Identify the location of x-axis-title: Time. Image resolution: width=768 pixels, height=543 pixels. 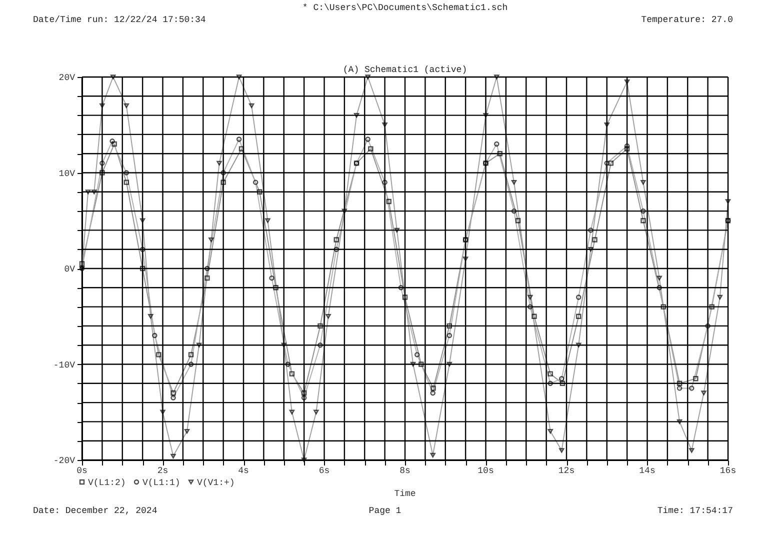
(405, 494).